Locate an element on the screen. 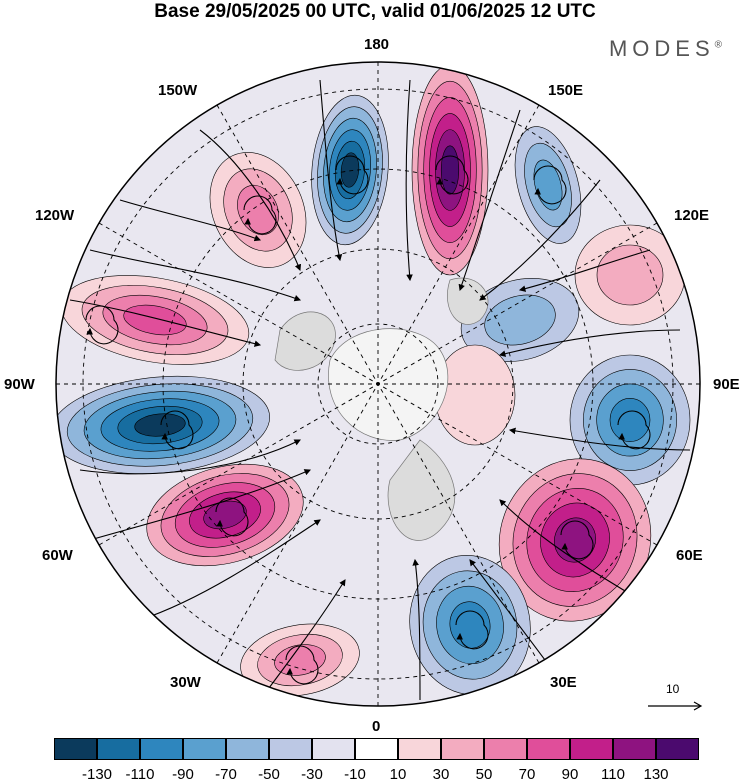  legend-tick-label: 110 is located at coordinates (613, 774).